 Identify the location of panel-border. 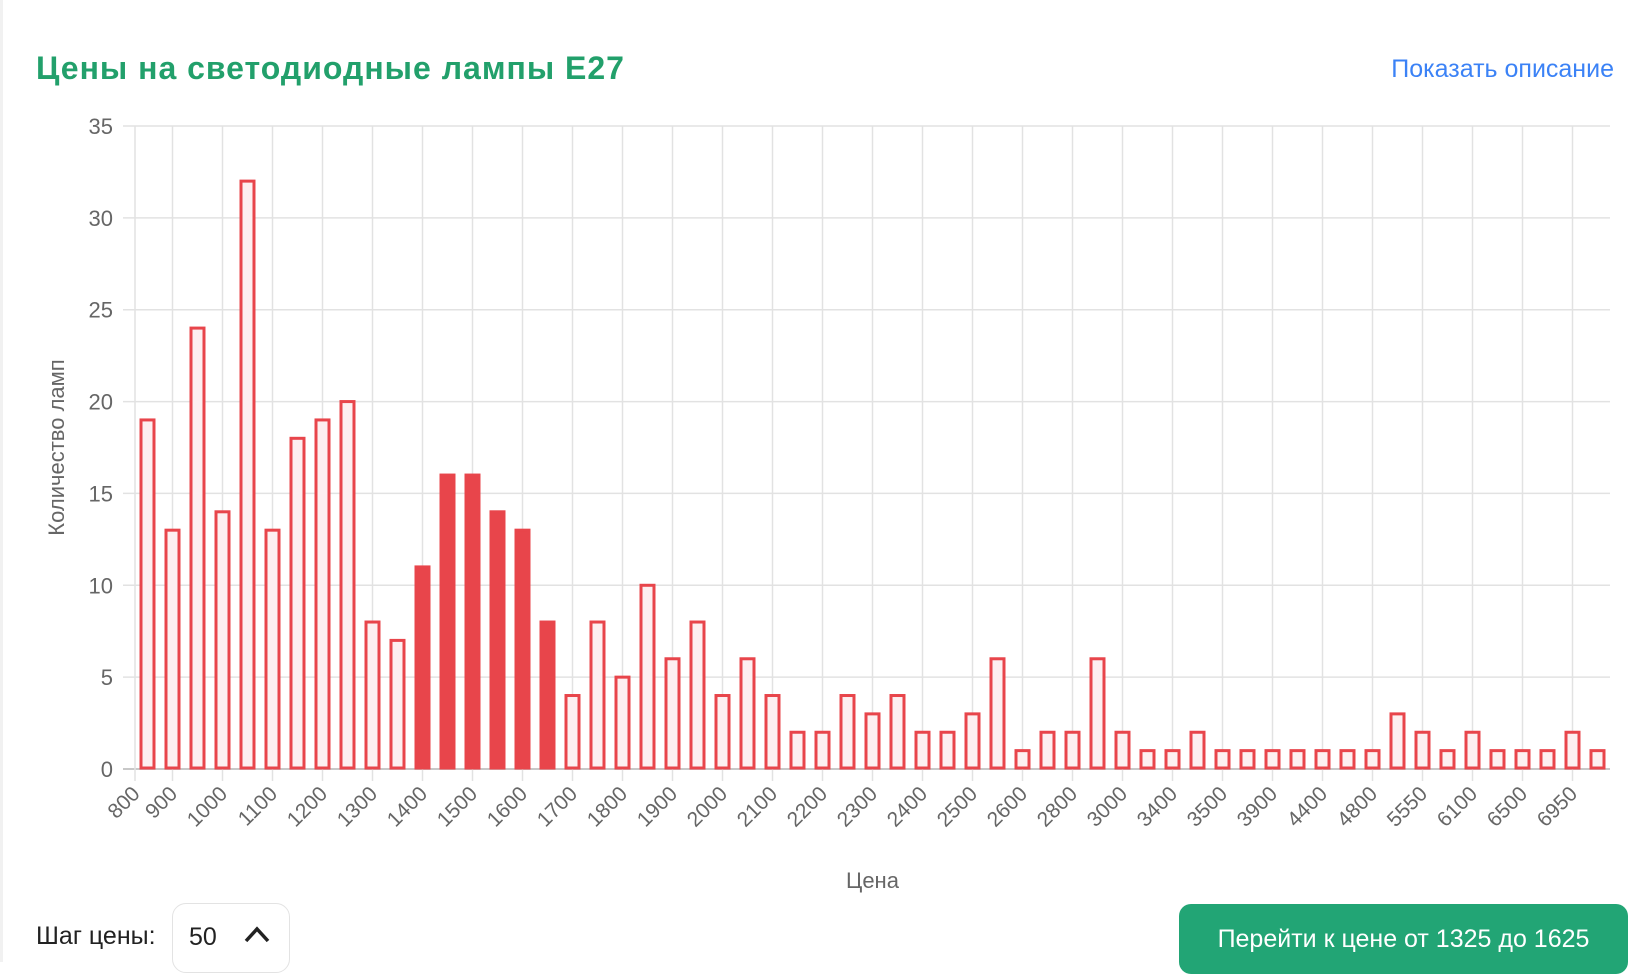
(1, 481).